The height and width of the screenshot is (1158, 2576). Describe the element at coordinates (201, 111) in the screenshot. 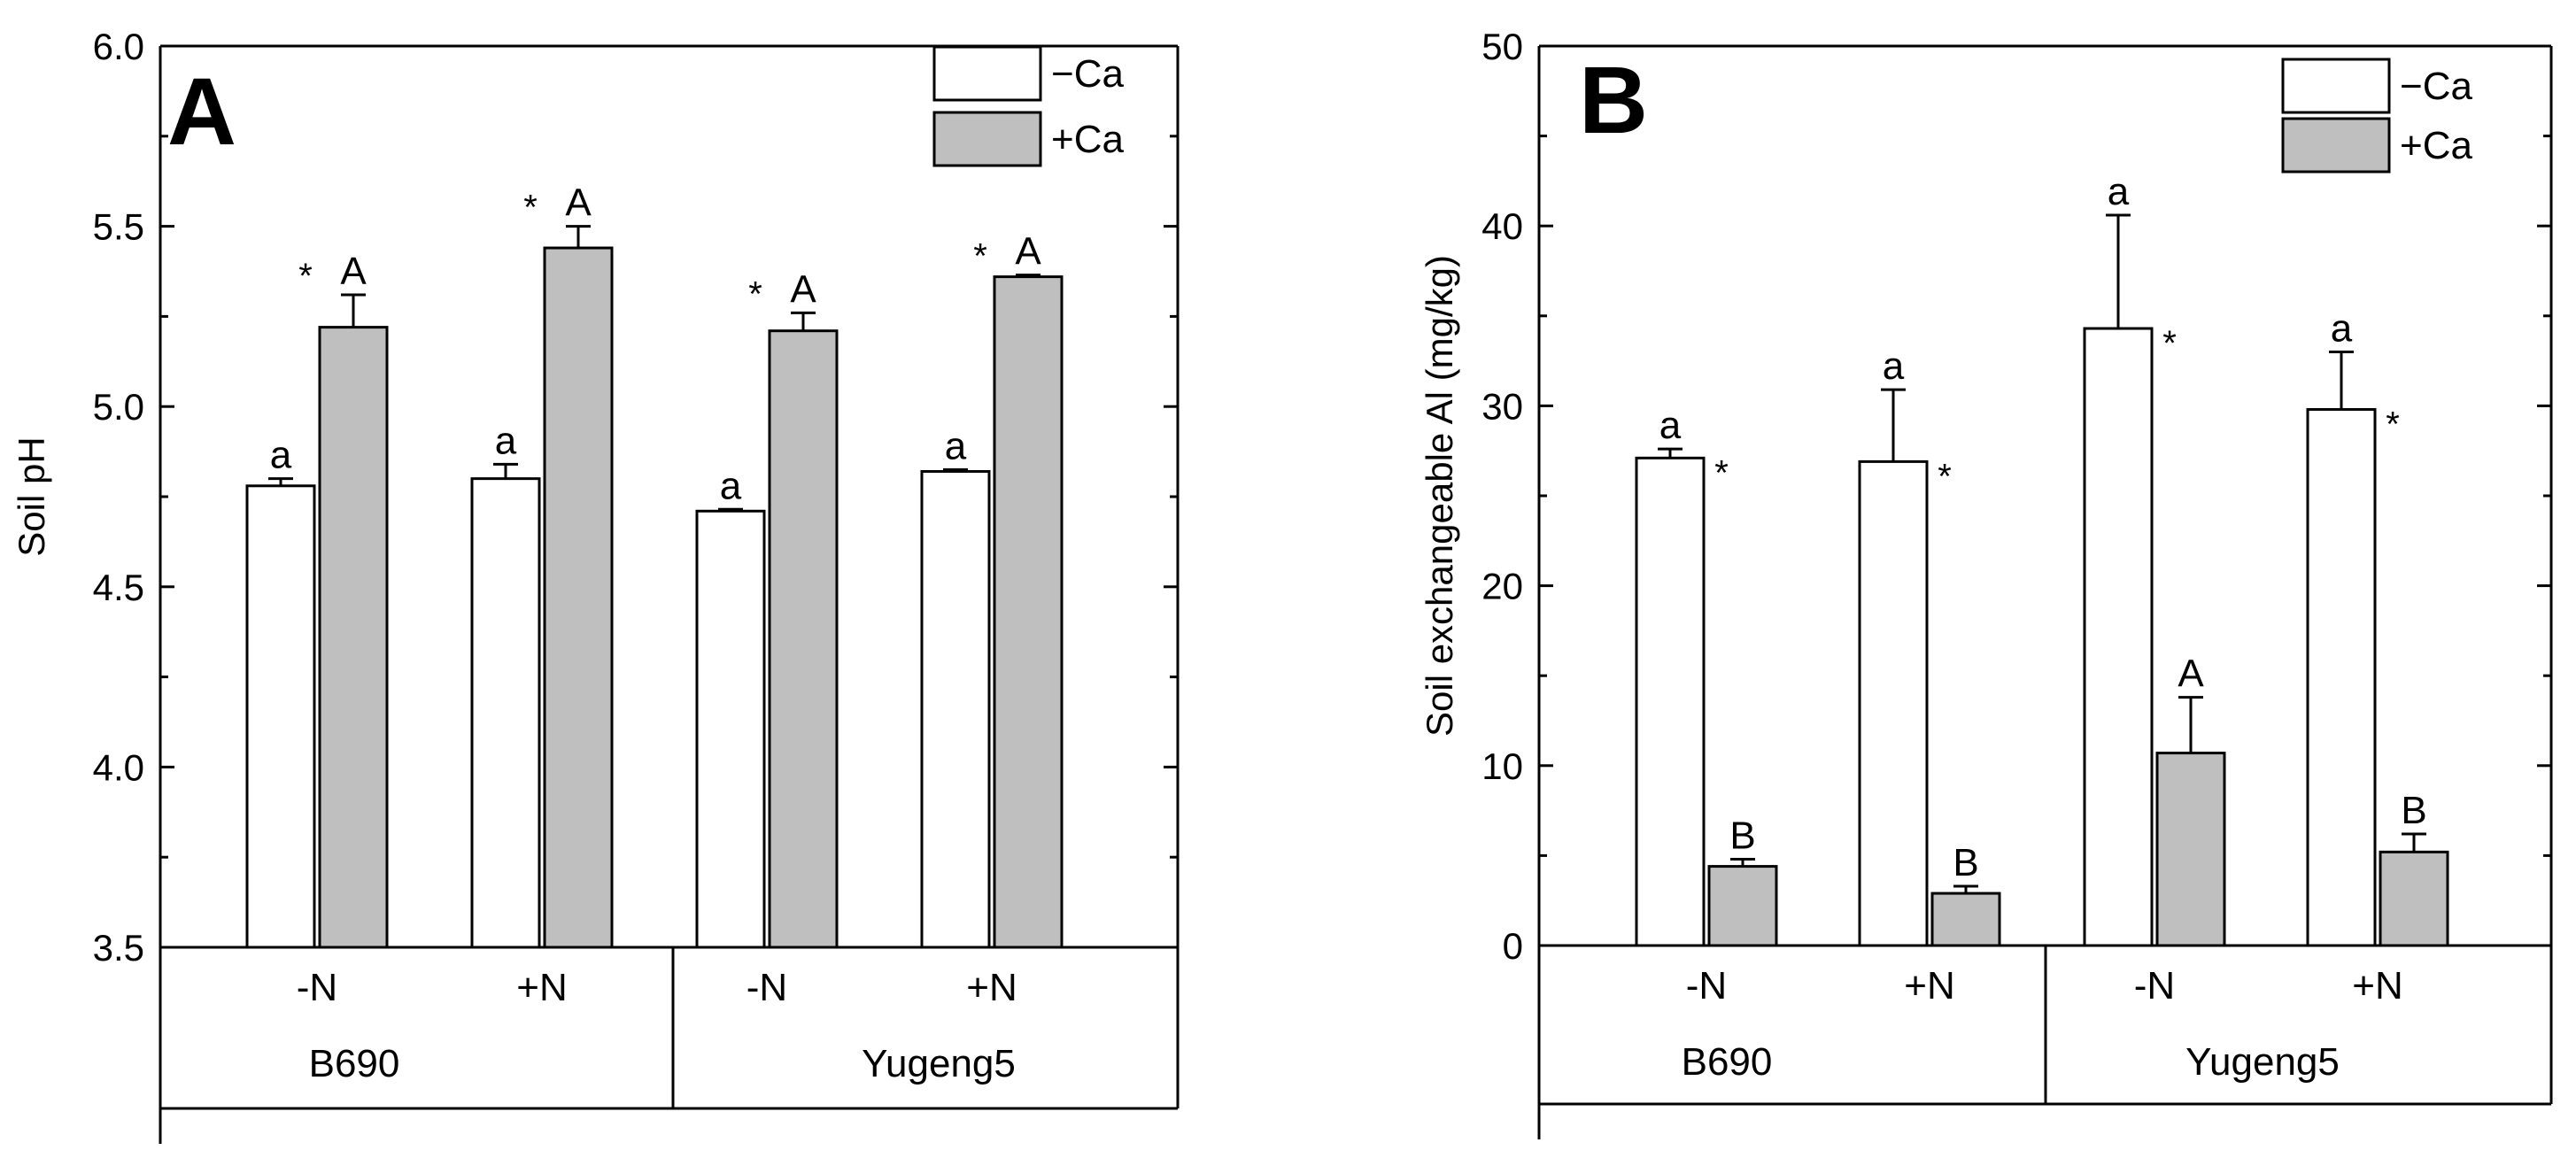

I see `panel-letter: A` at that location.